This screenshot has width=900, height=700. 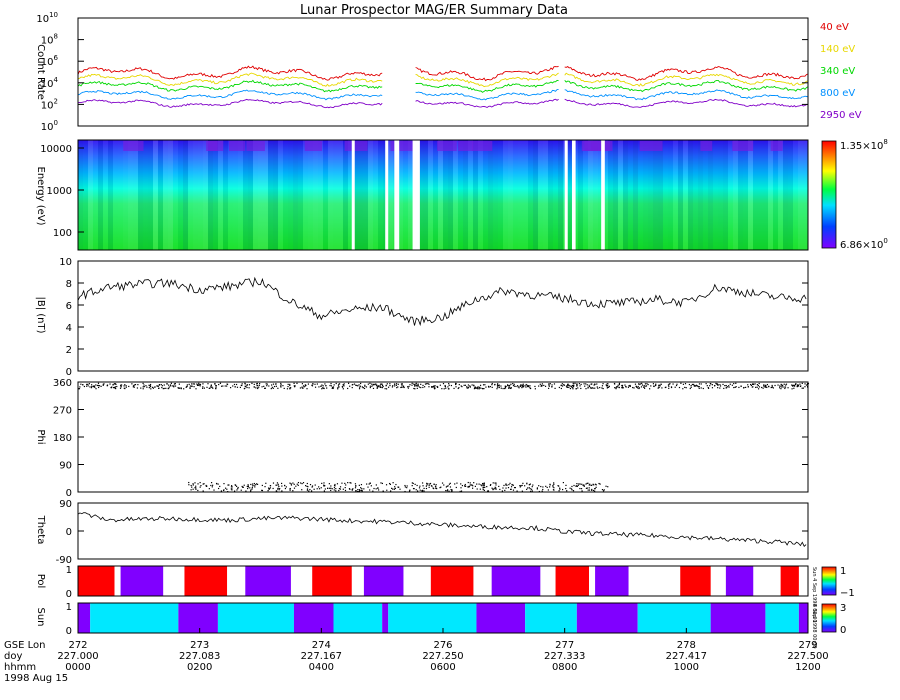 What do you see at coordinates (443, 316) in the screenshot?
I see `b-frame` at bounding box center [443, 316].